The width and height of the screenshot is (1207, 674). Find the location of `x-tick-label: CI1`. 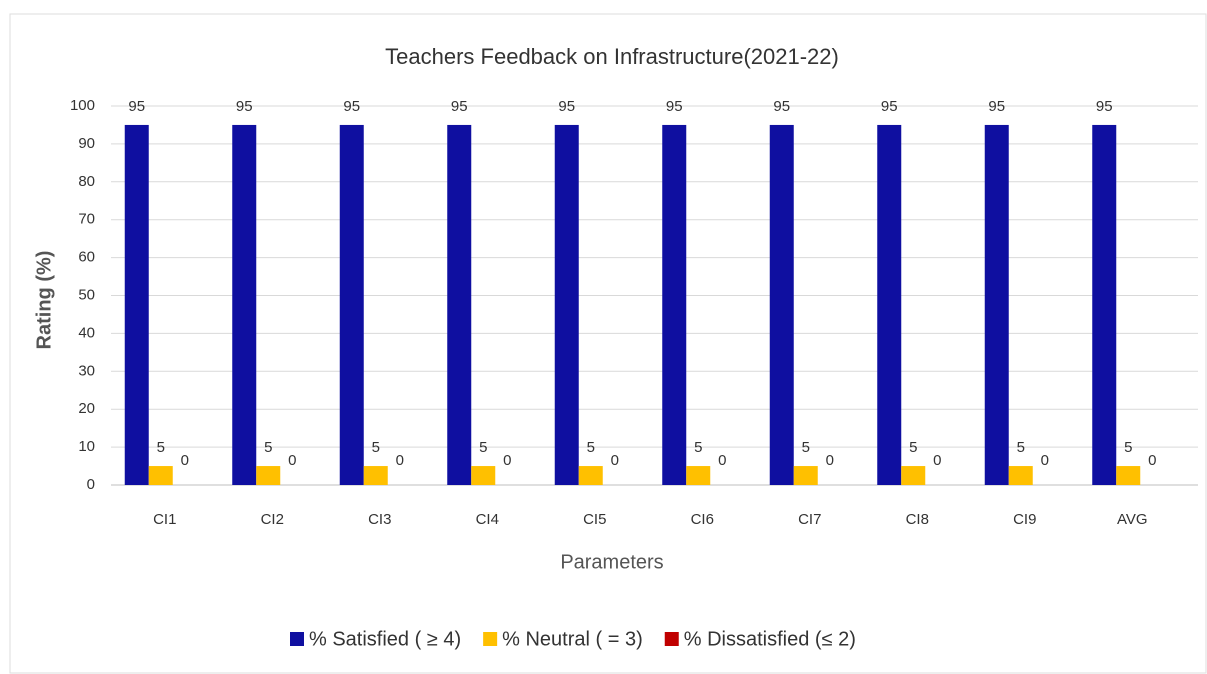

x-tick-label: CI1 is located at coordinates (164, 519).